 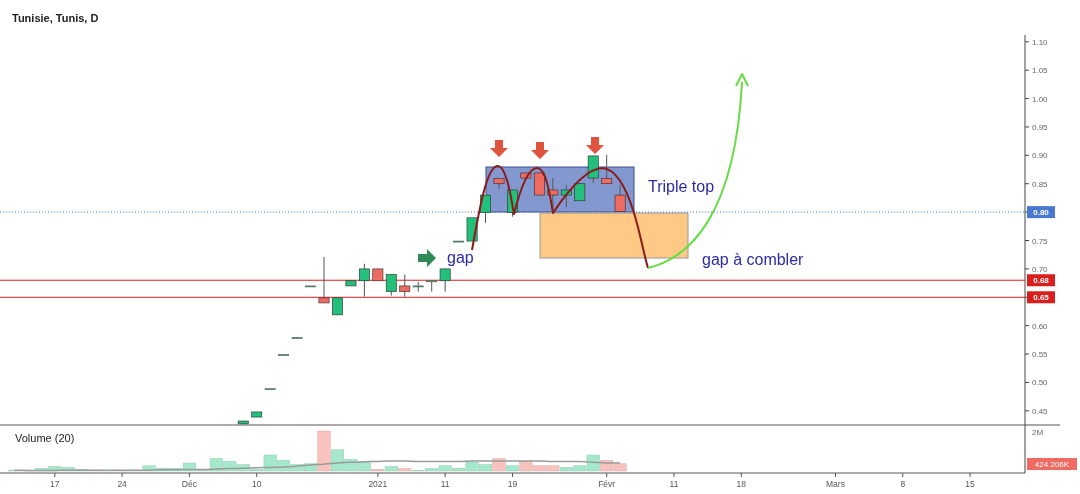 What do you see at coordinates (835, 484) in the screenshot?
I see `x-tick-label: Mars` at bounding box center [835, 484].